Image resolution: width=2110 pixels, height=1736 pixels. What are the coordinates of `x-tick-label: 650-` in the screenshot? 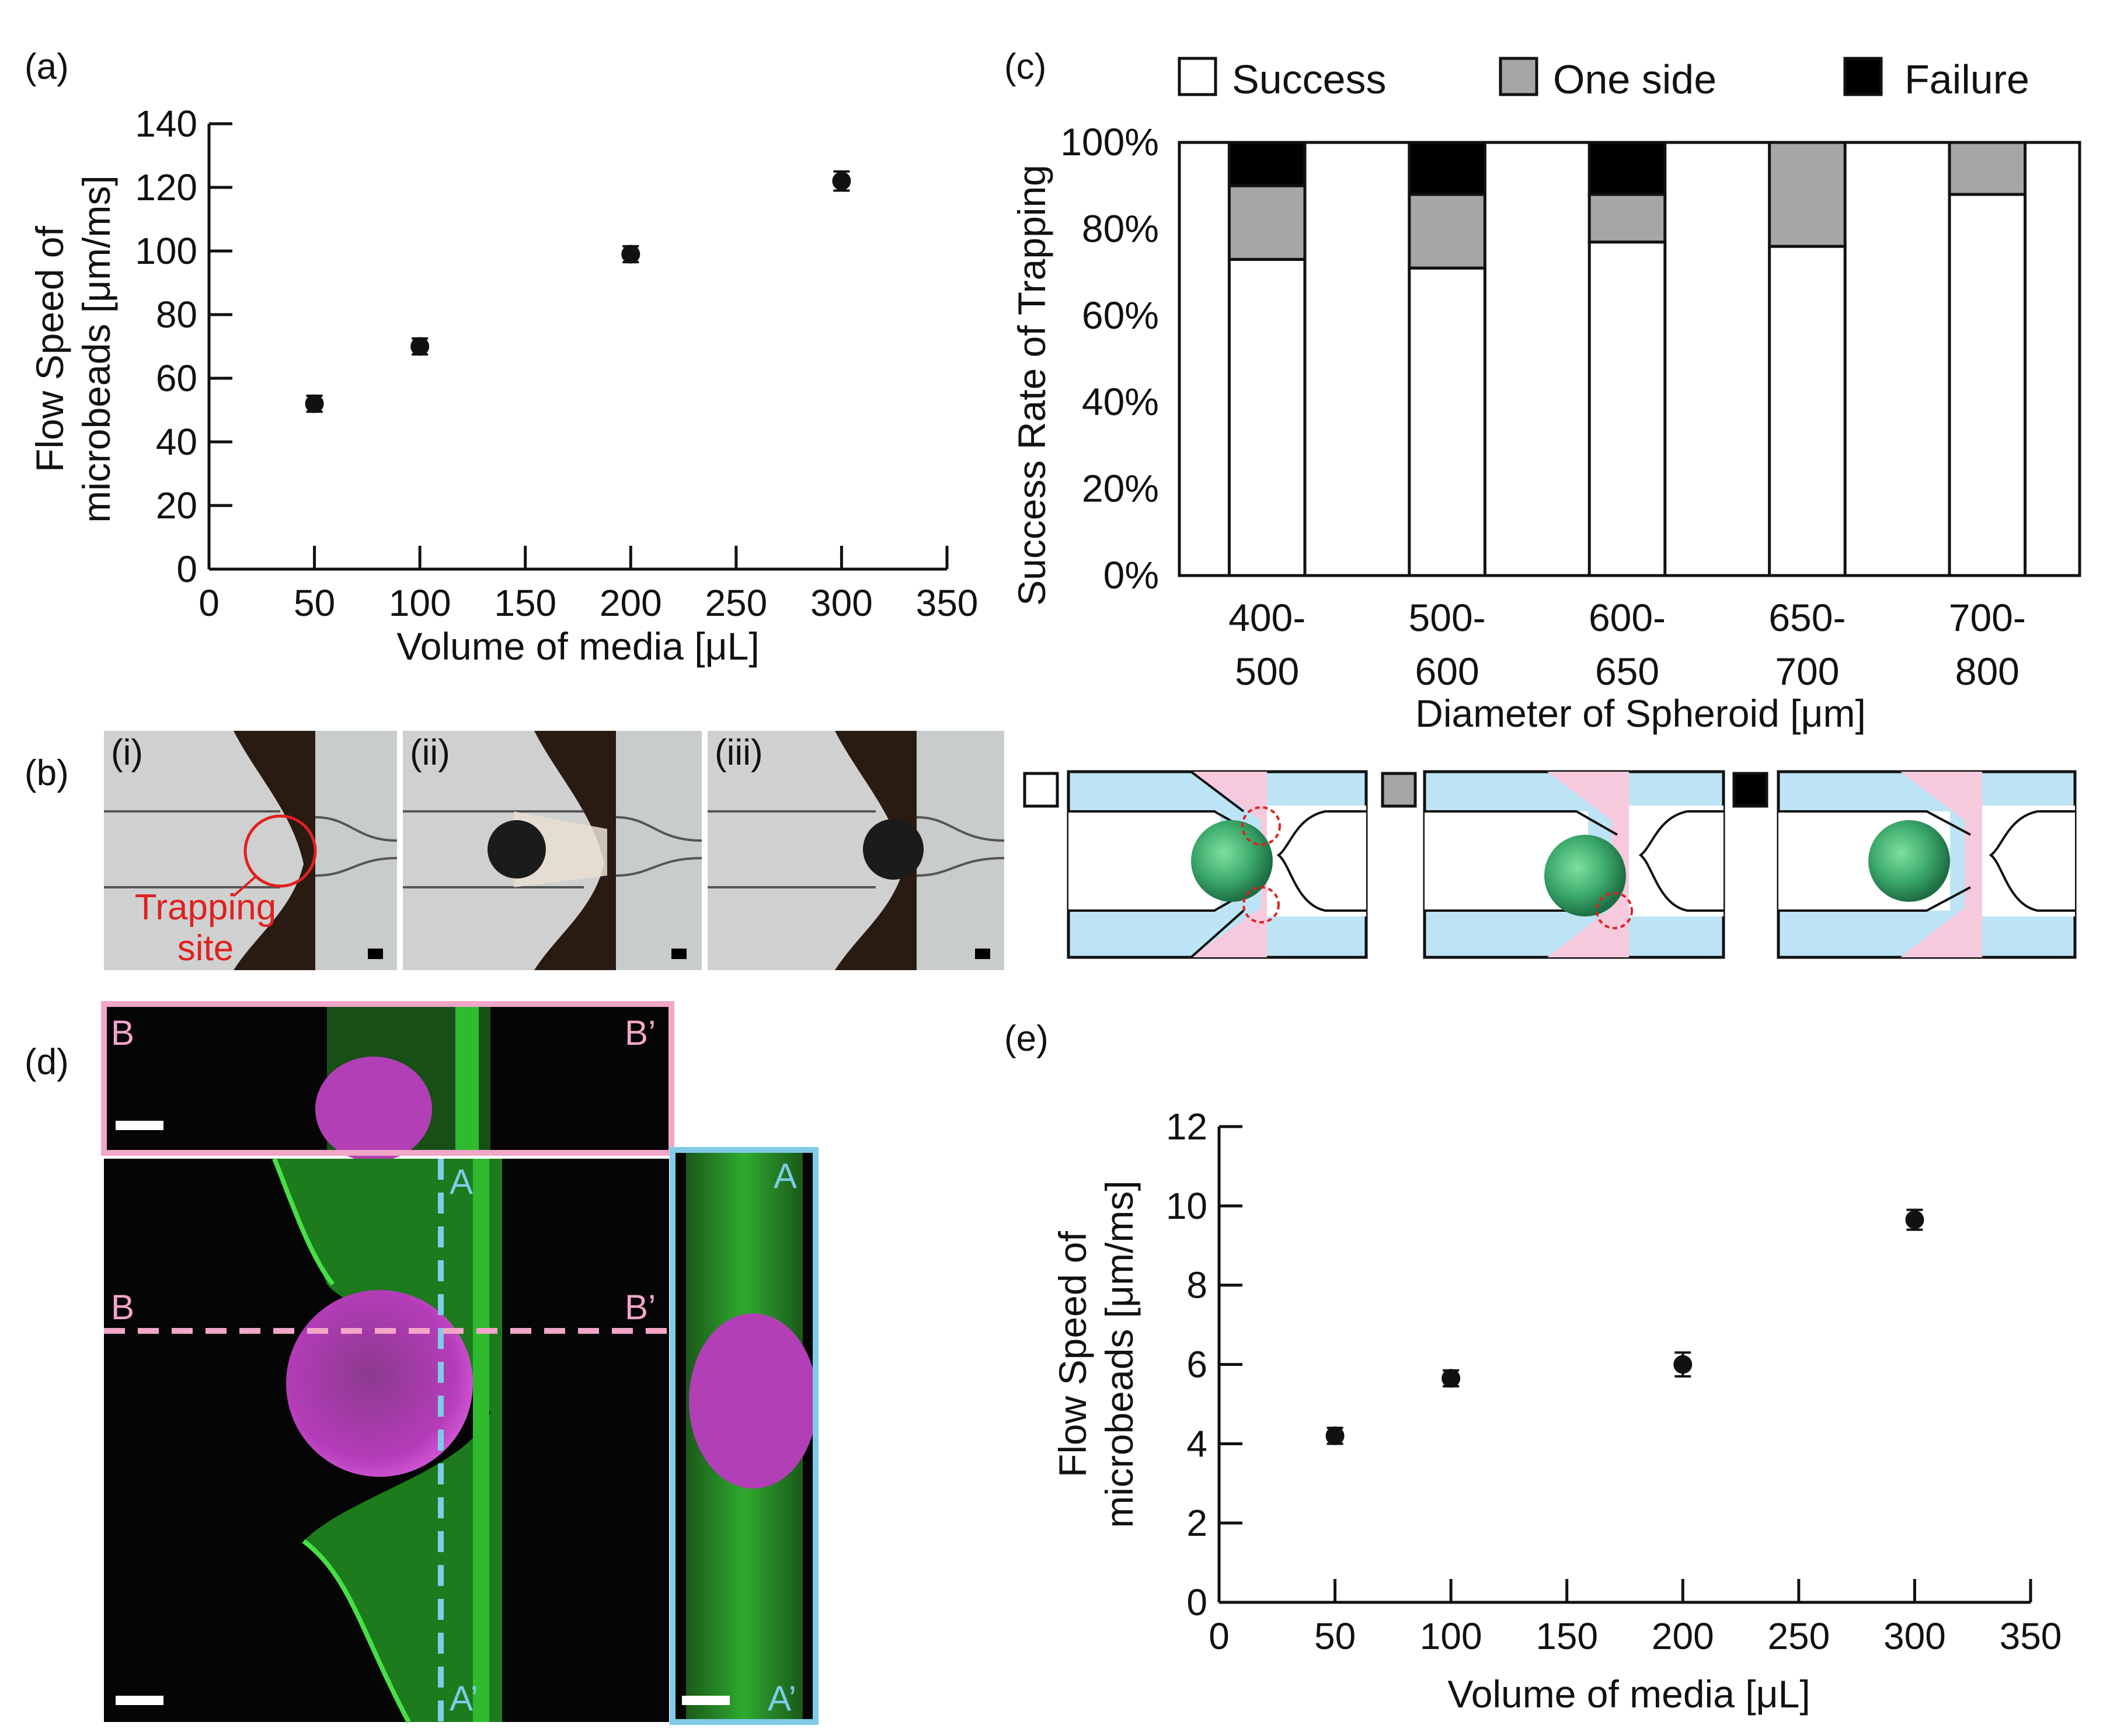 It's located at (1807, 617).